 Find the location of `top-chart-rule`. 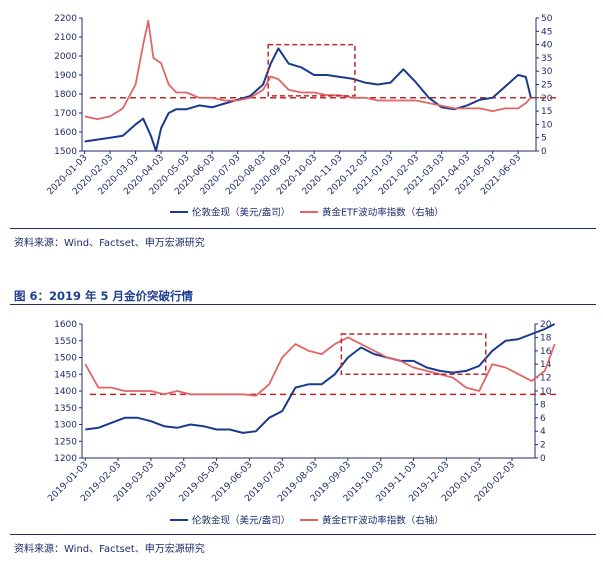

top-chart-rule is located at coordinates (303, 228).